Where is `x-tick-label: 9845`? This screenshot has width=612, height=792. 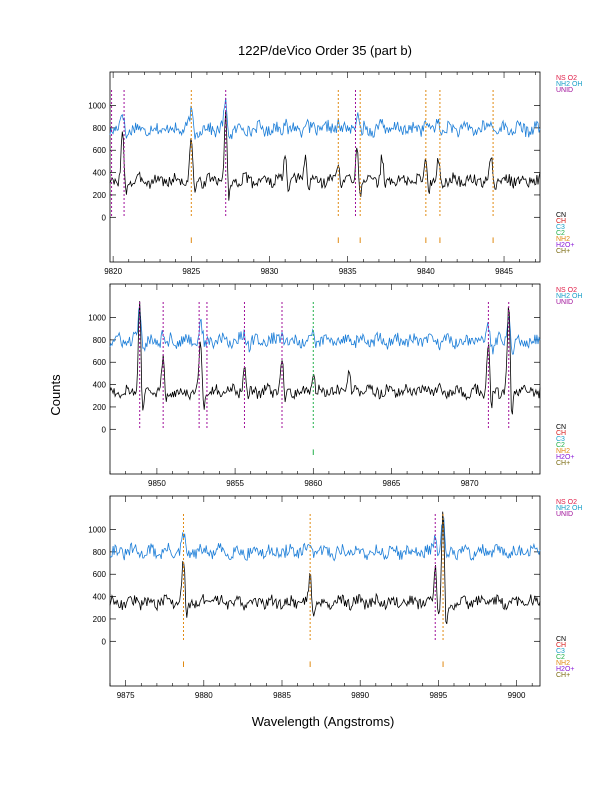
x-tick-label: 9845 is located at coordinates (504, 271).